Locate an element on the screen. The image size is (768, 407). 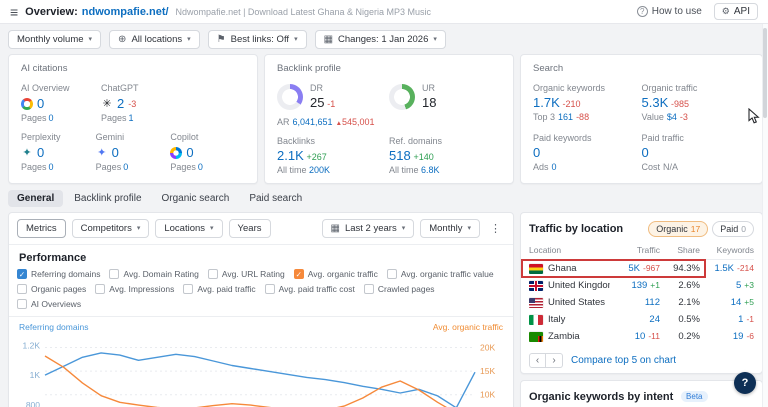
locations-dropdown: Locations ▾ is located at coordinates (189, 228).